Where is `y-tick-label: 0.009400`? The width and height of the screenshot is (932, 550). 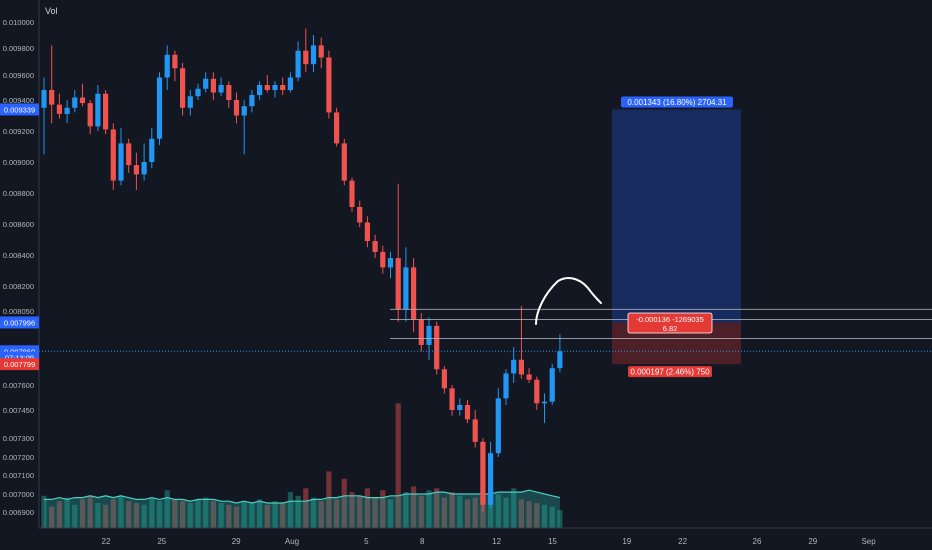 y-tick-label: 0.009400 is located at coordinates (18, 100).